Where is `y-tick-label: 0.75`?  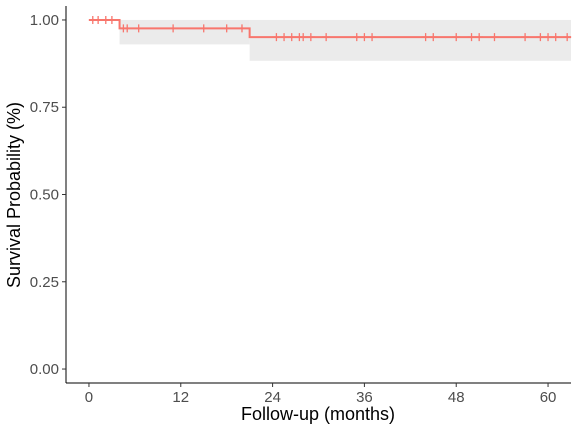
y-tick-label: 0.75 is located at coordinates (44, 107).